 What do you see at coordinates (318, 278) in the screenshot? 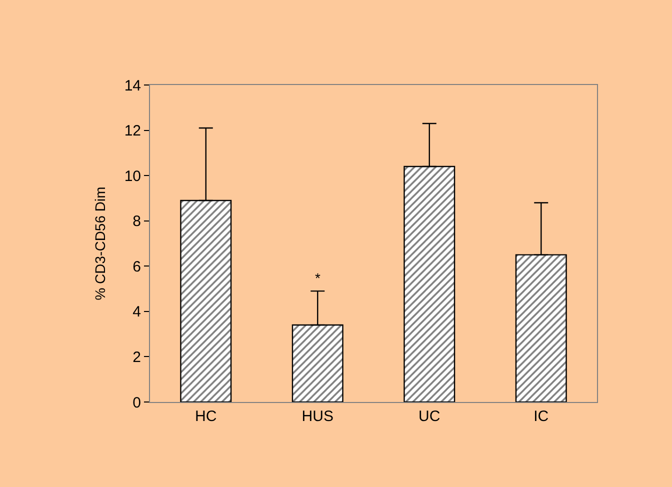
I see `annotation: *` at bounding box center [318, 278].